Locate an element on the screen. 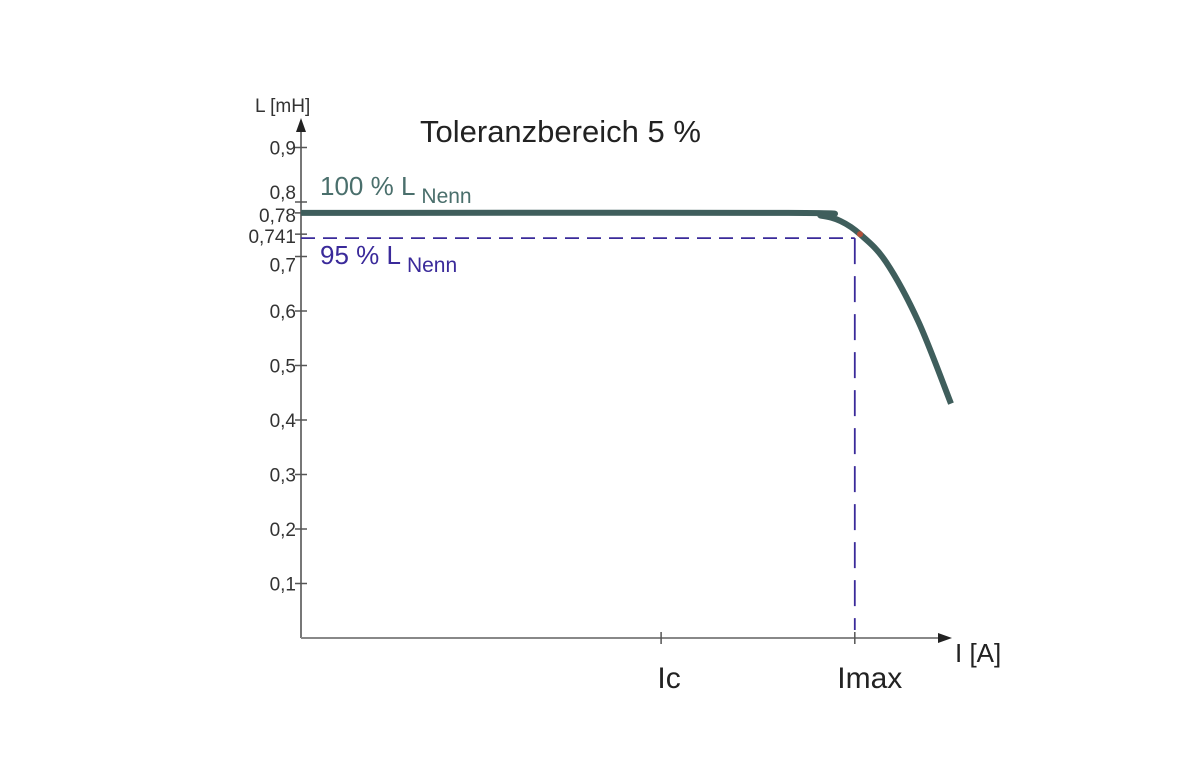 This screenshot has width=1201, height=774. y-tick-label: 0,9 is located at coordinates (283, 149).